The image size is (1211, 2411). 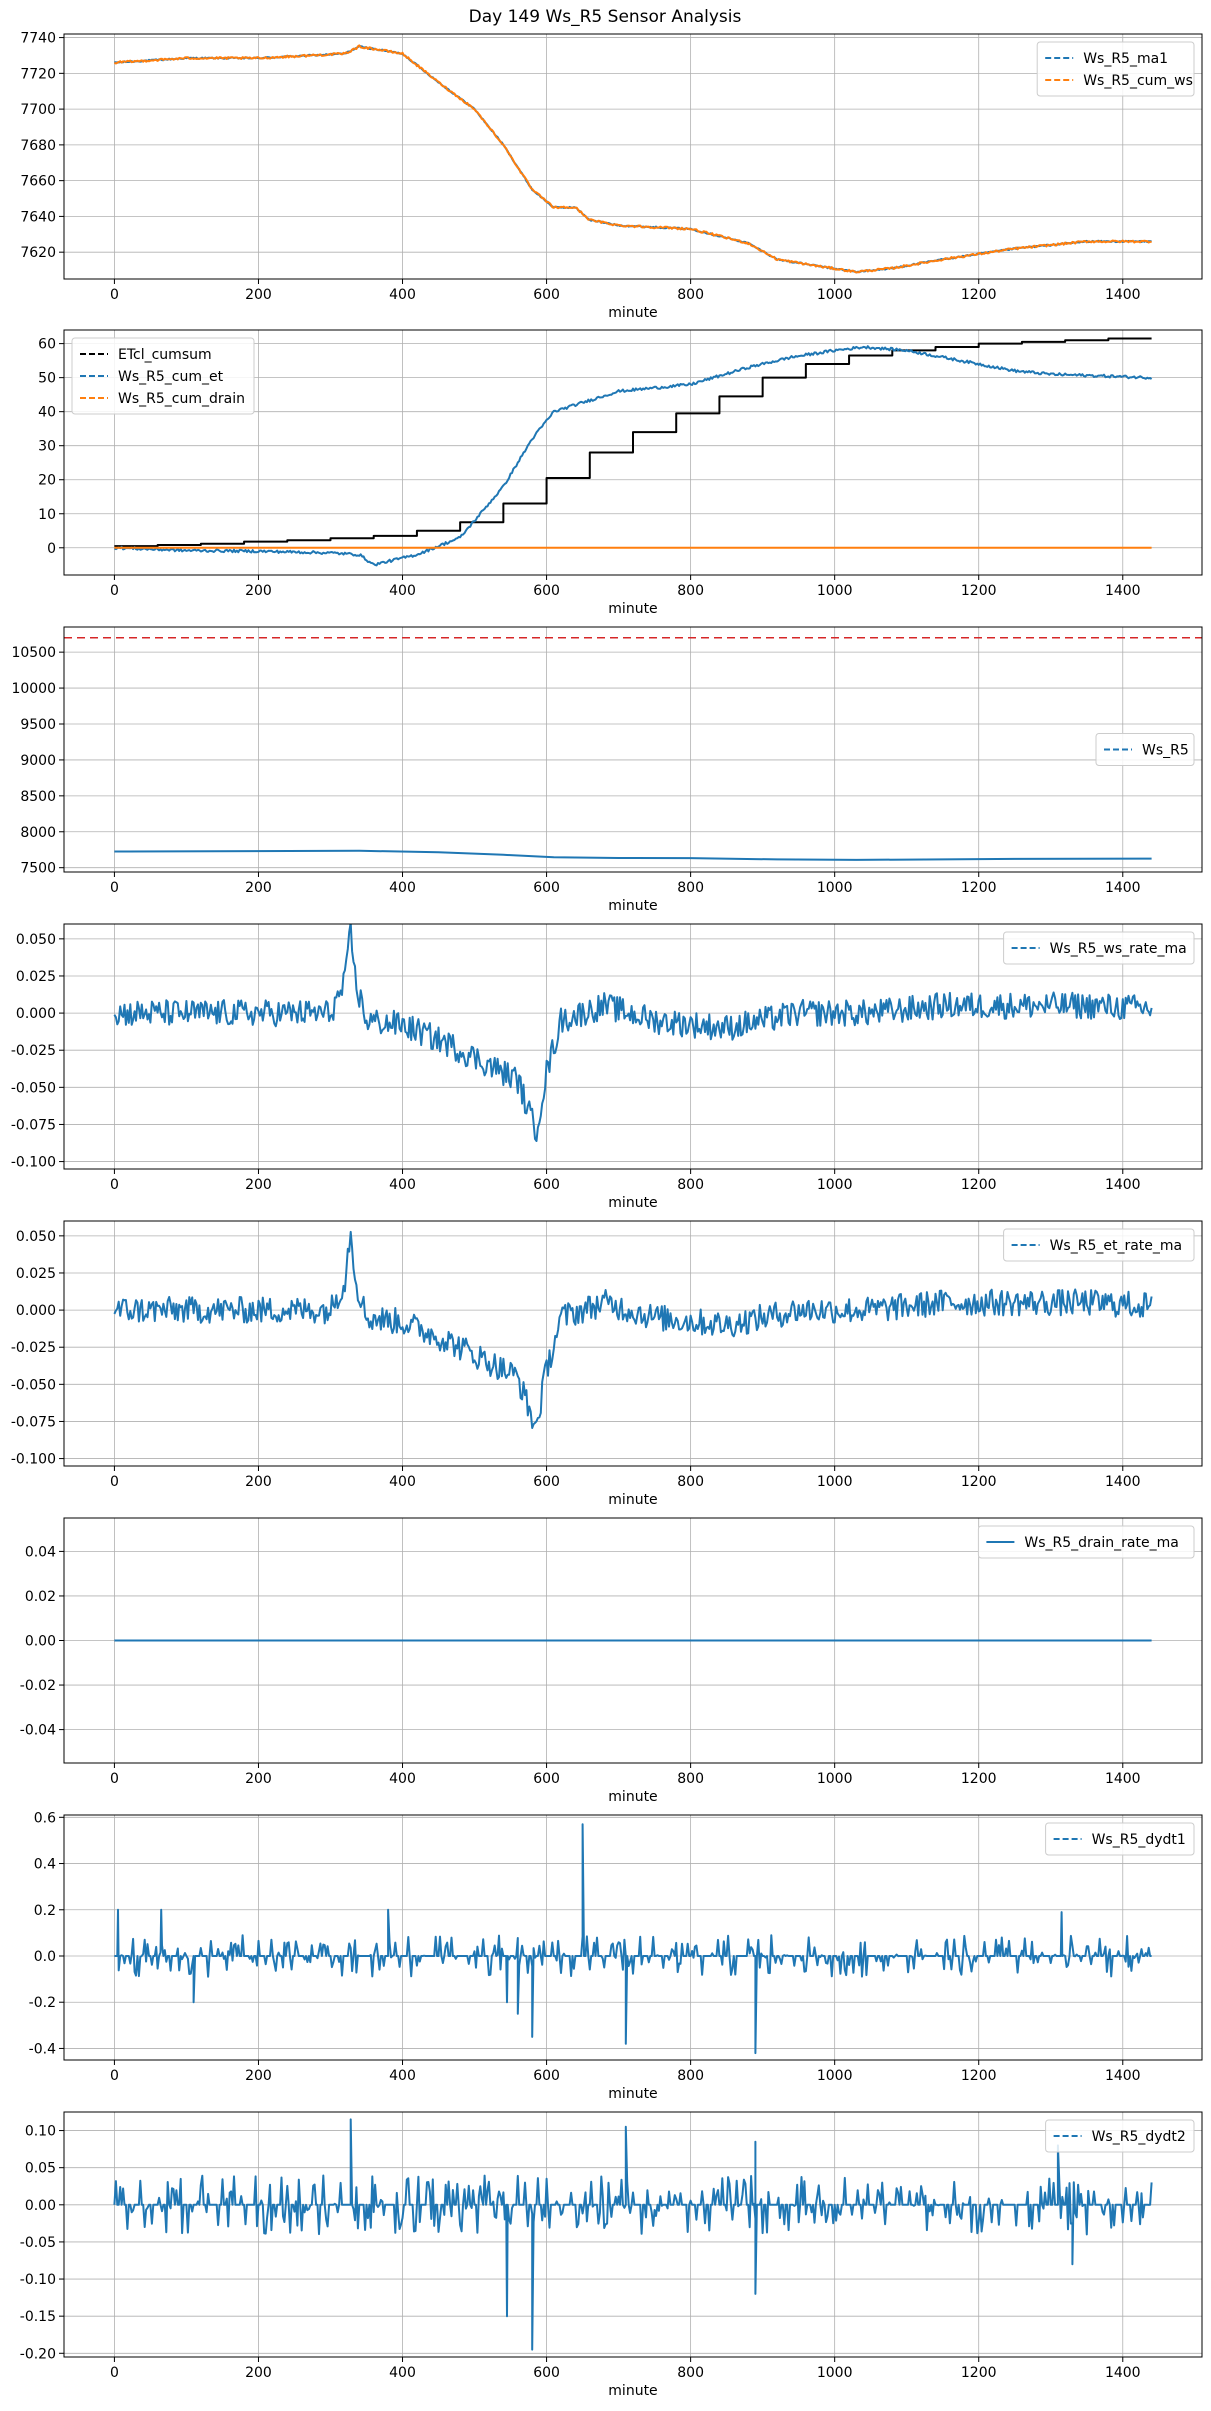 What do you see at coordinates (33, 689) in the screenshot?
I see `y-tick-label: 10000` at bounding box center [33, 689].